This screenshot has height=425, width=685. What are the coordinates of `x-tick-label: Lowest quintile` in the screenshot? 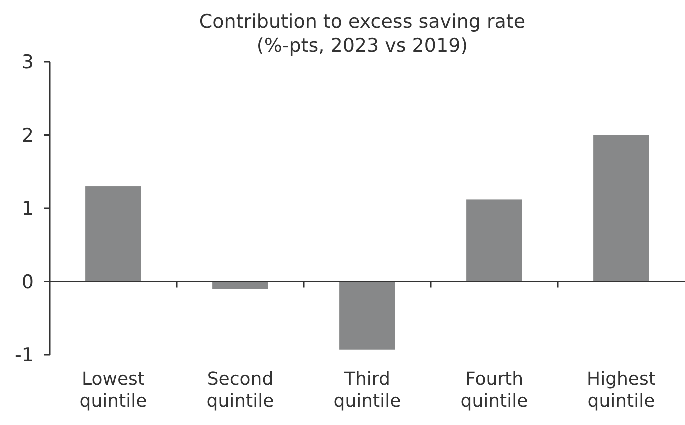 It's located at (114, 390).